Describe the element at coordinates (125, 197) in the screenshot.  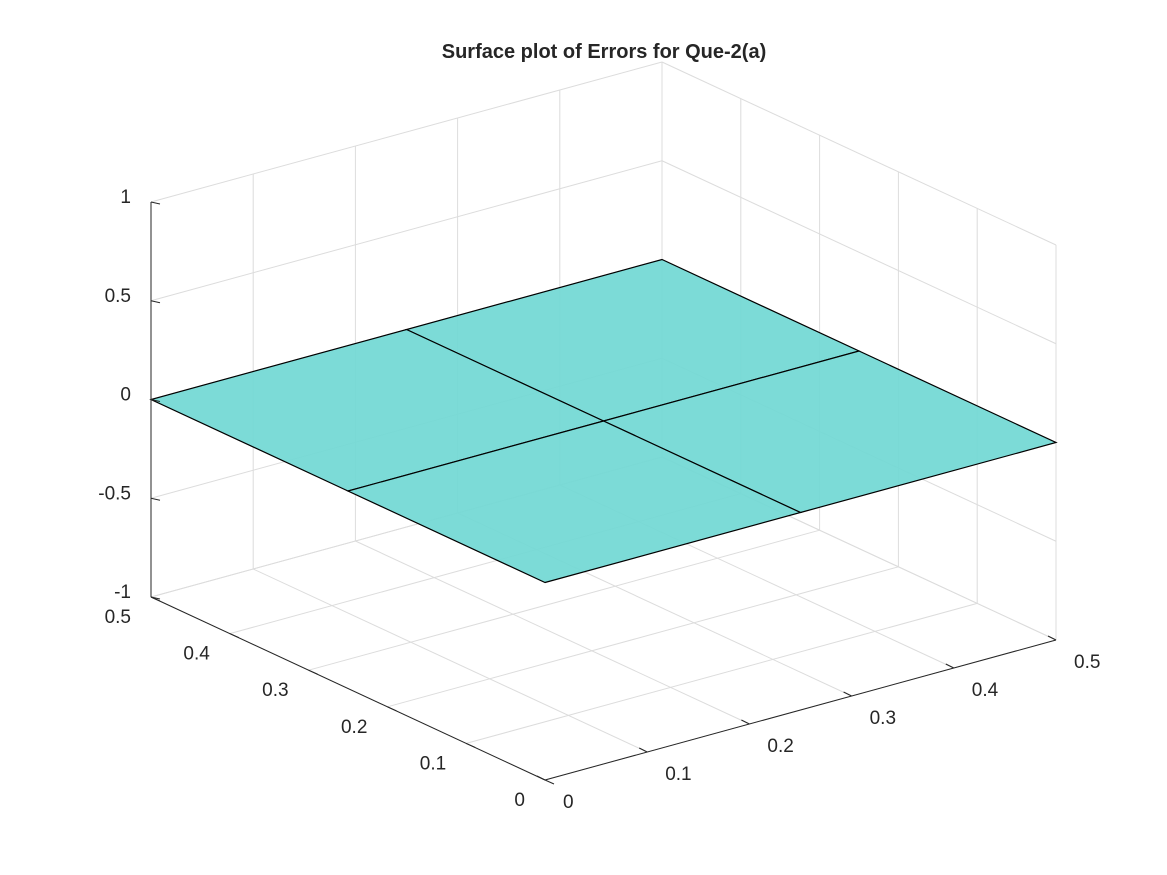
I see `z-tick-label: 1` at that location.